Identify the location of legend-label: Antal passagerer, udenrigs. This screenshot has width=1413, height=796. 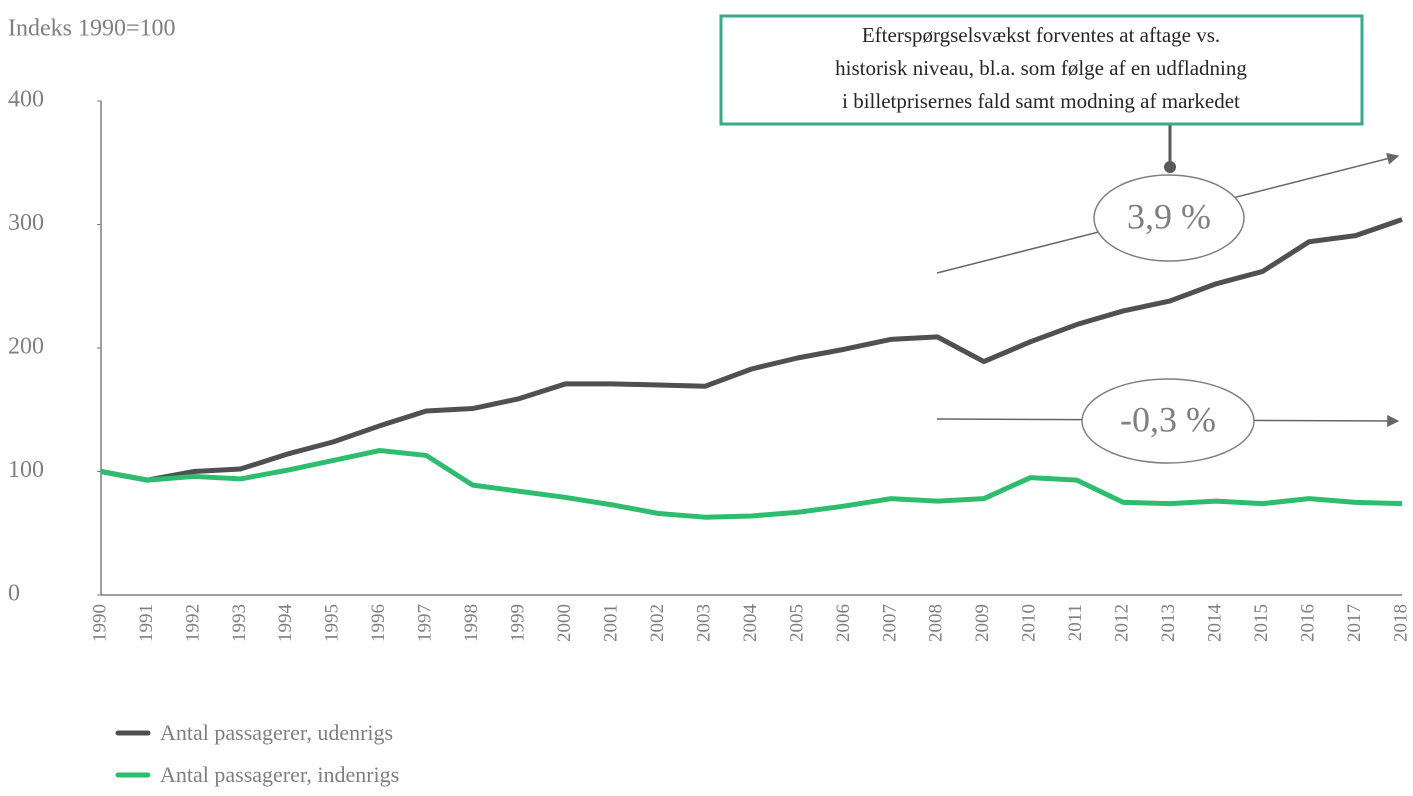
(276, 732).